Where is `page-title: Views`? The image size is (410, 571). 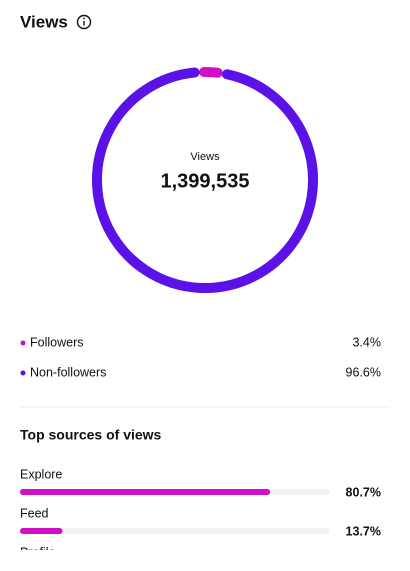 page-title: Views is located at coordinates (44, 21).